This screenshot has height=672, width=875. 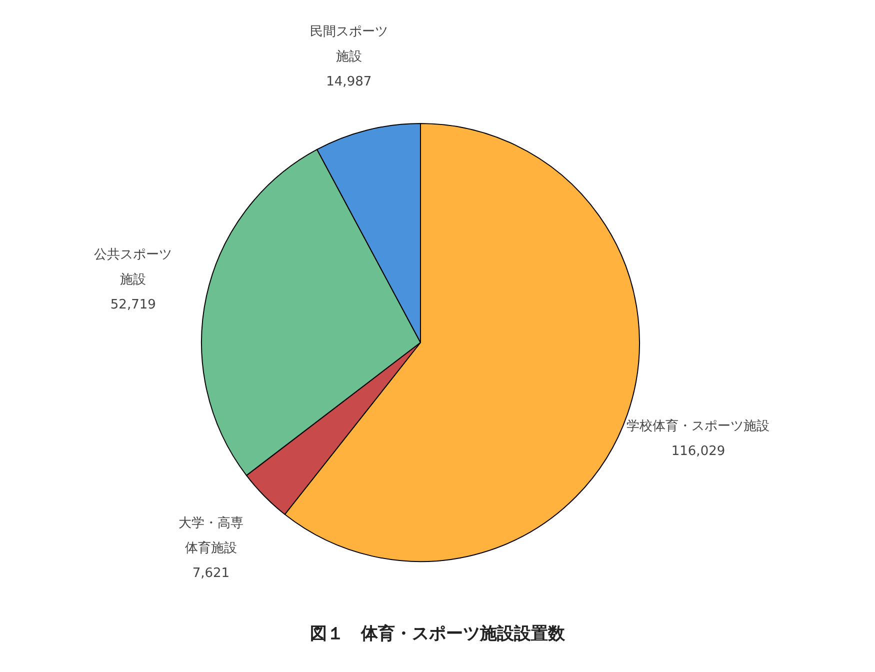 I want to click on data-label: 52,719, so click(x=133, y=305).